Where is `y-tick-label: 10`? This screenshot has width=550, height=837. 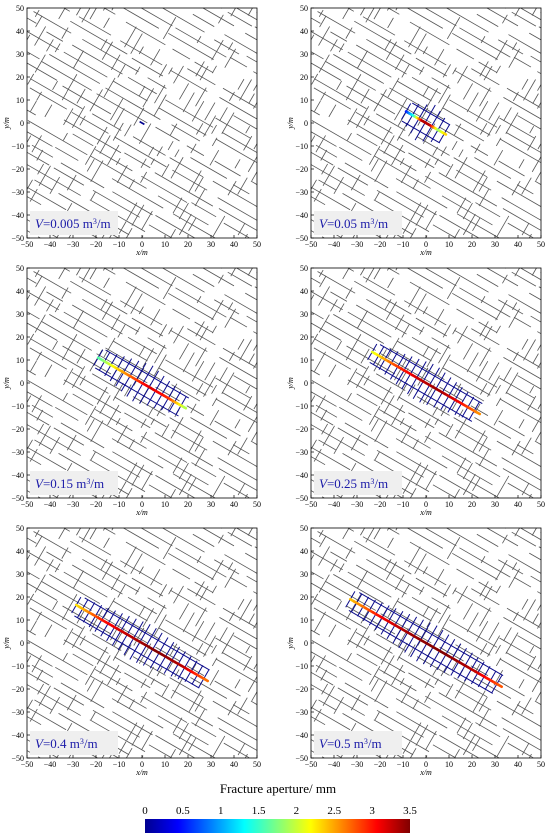 y-tick-label: 10 is located at coordinates (304, 100).